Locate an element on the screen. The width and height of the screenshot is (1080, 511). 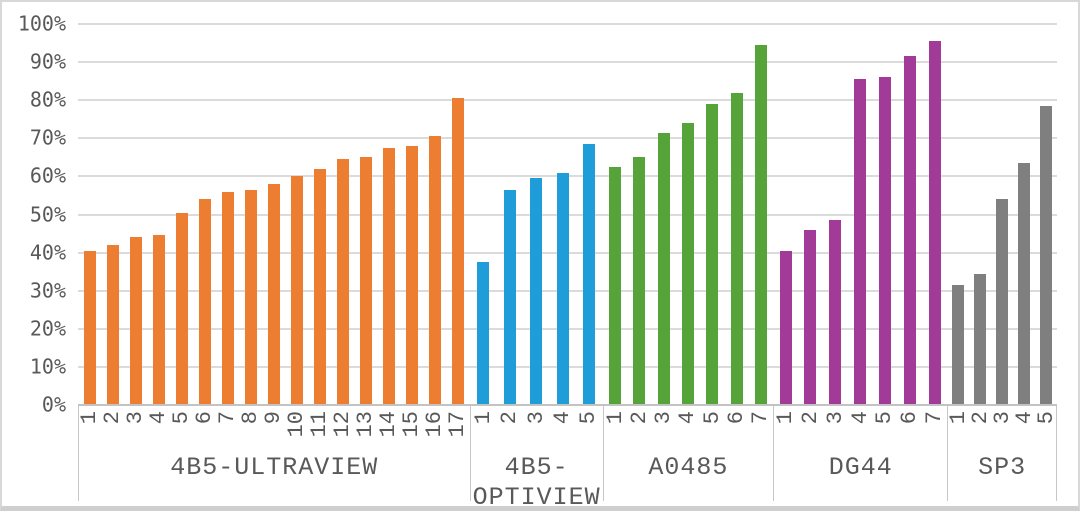
bar-group-4b5-optiview is located at coordinates (536, 214).